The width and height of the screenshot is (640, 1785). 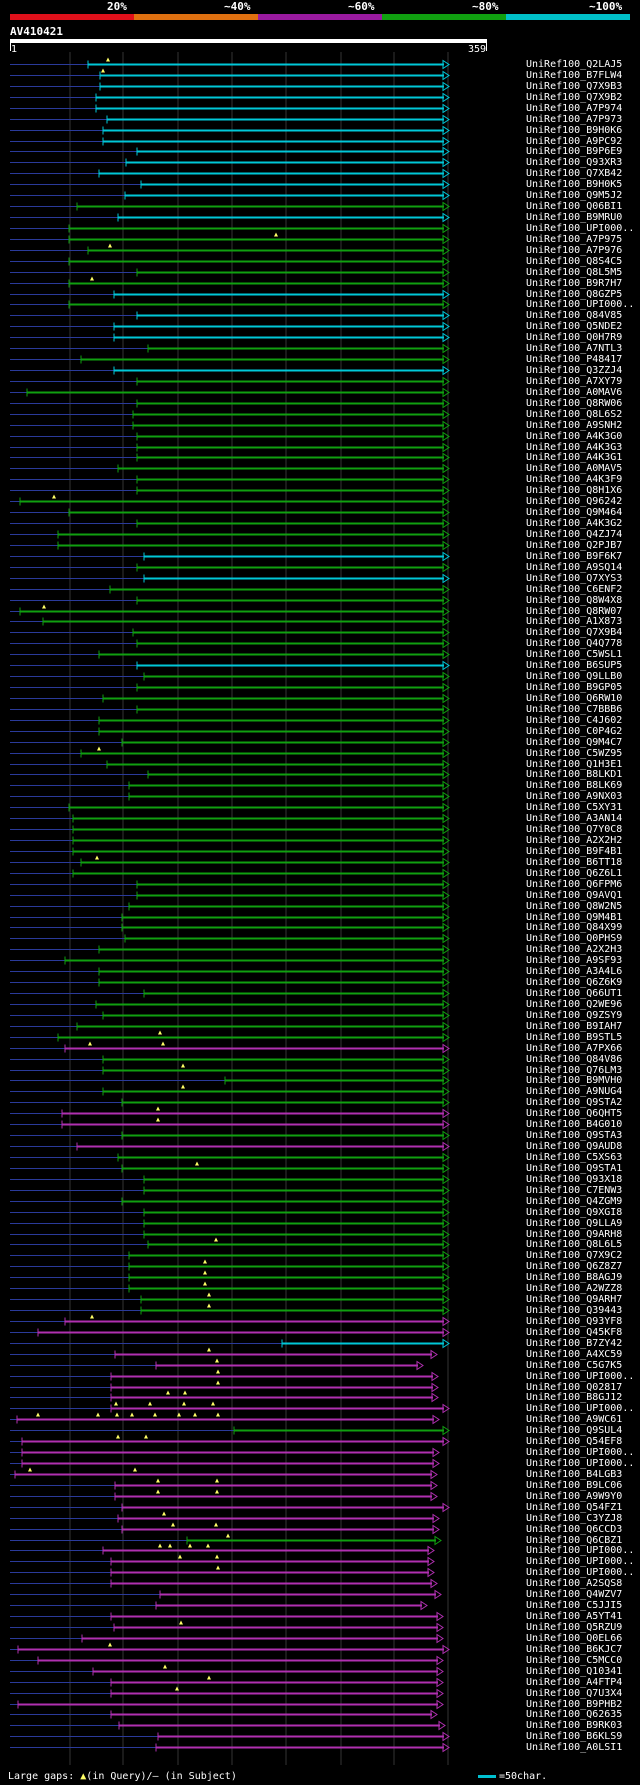 I want to click on hit-label: UniRef100_B9R7H7, so click(x=574, y=283).